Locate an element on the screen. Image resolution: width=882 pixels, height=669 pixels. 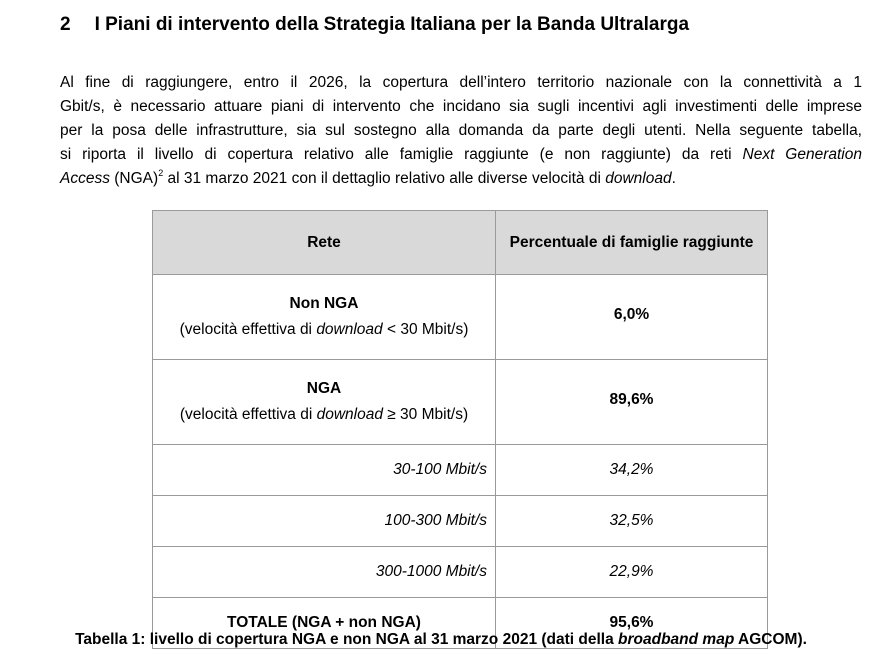
table-header-row: Rete Percentuale di famiglie raggiunte is located at coordinates (460, 242).